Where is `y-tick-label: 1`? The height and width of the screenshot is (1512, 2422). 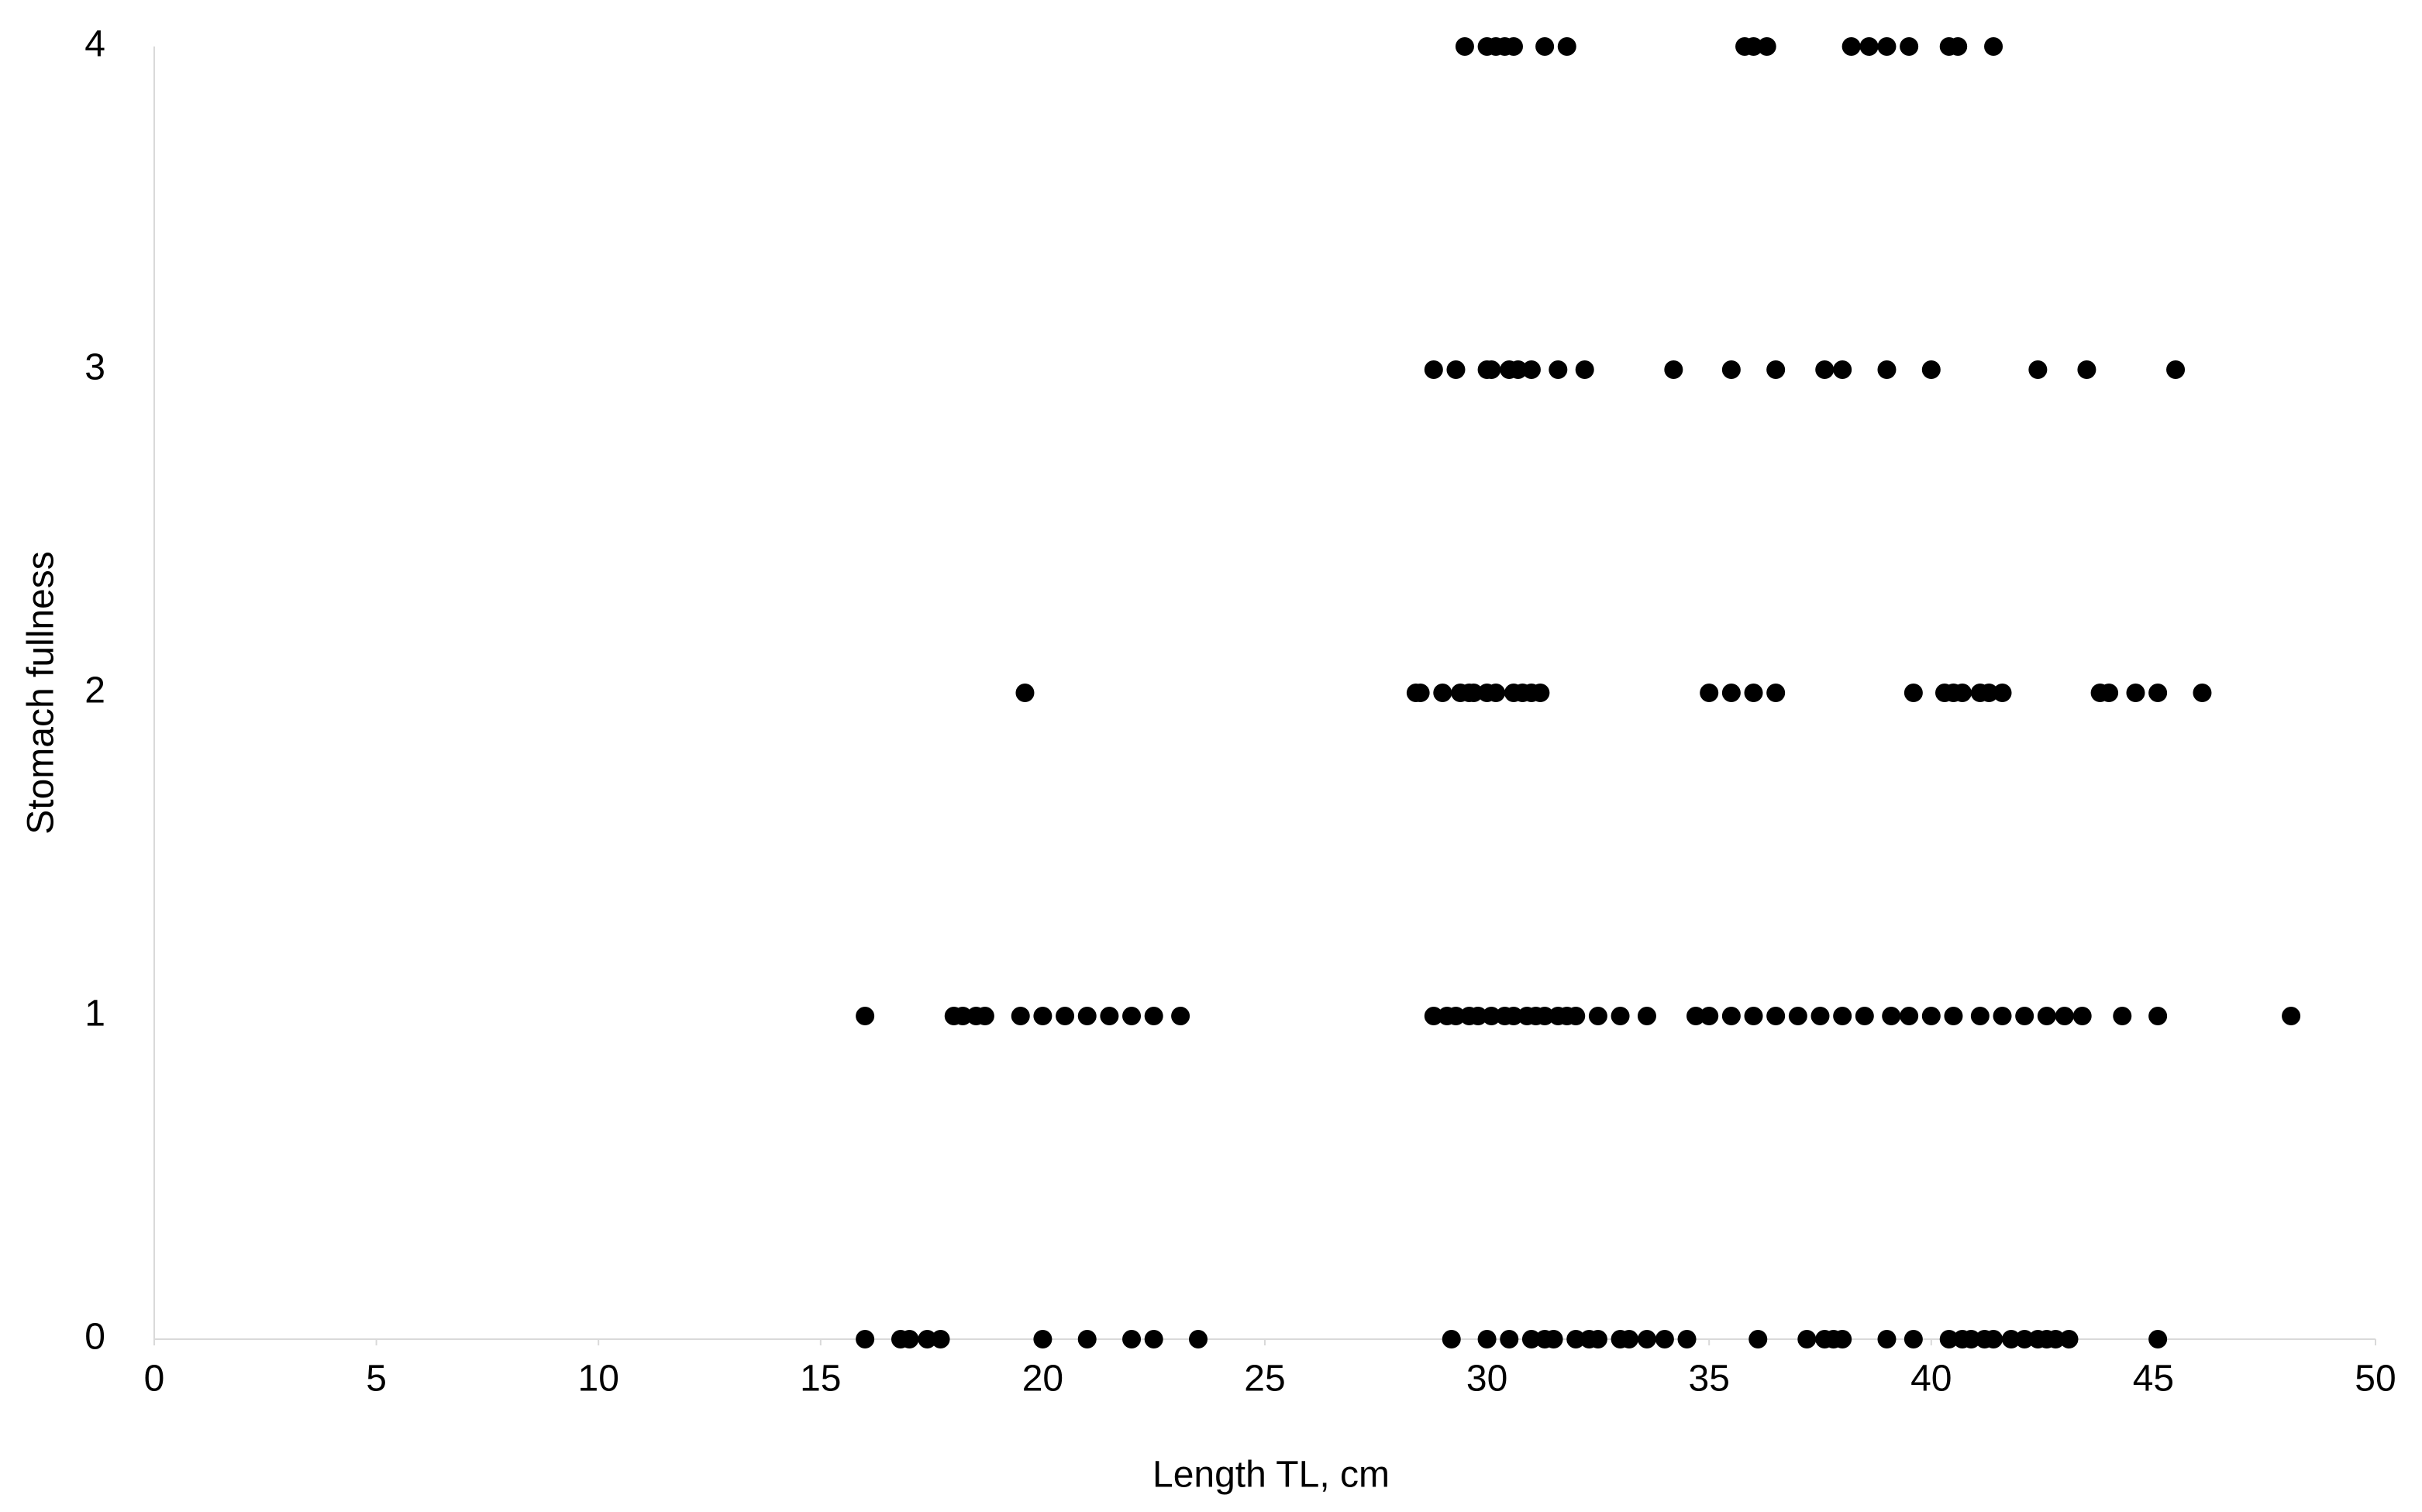
y-tick-label: 1 is located at coordinates (94, 1014).